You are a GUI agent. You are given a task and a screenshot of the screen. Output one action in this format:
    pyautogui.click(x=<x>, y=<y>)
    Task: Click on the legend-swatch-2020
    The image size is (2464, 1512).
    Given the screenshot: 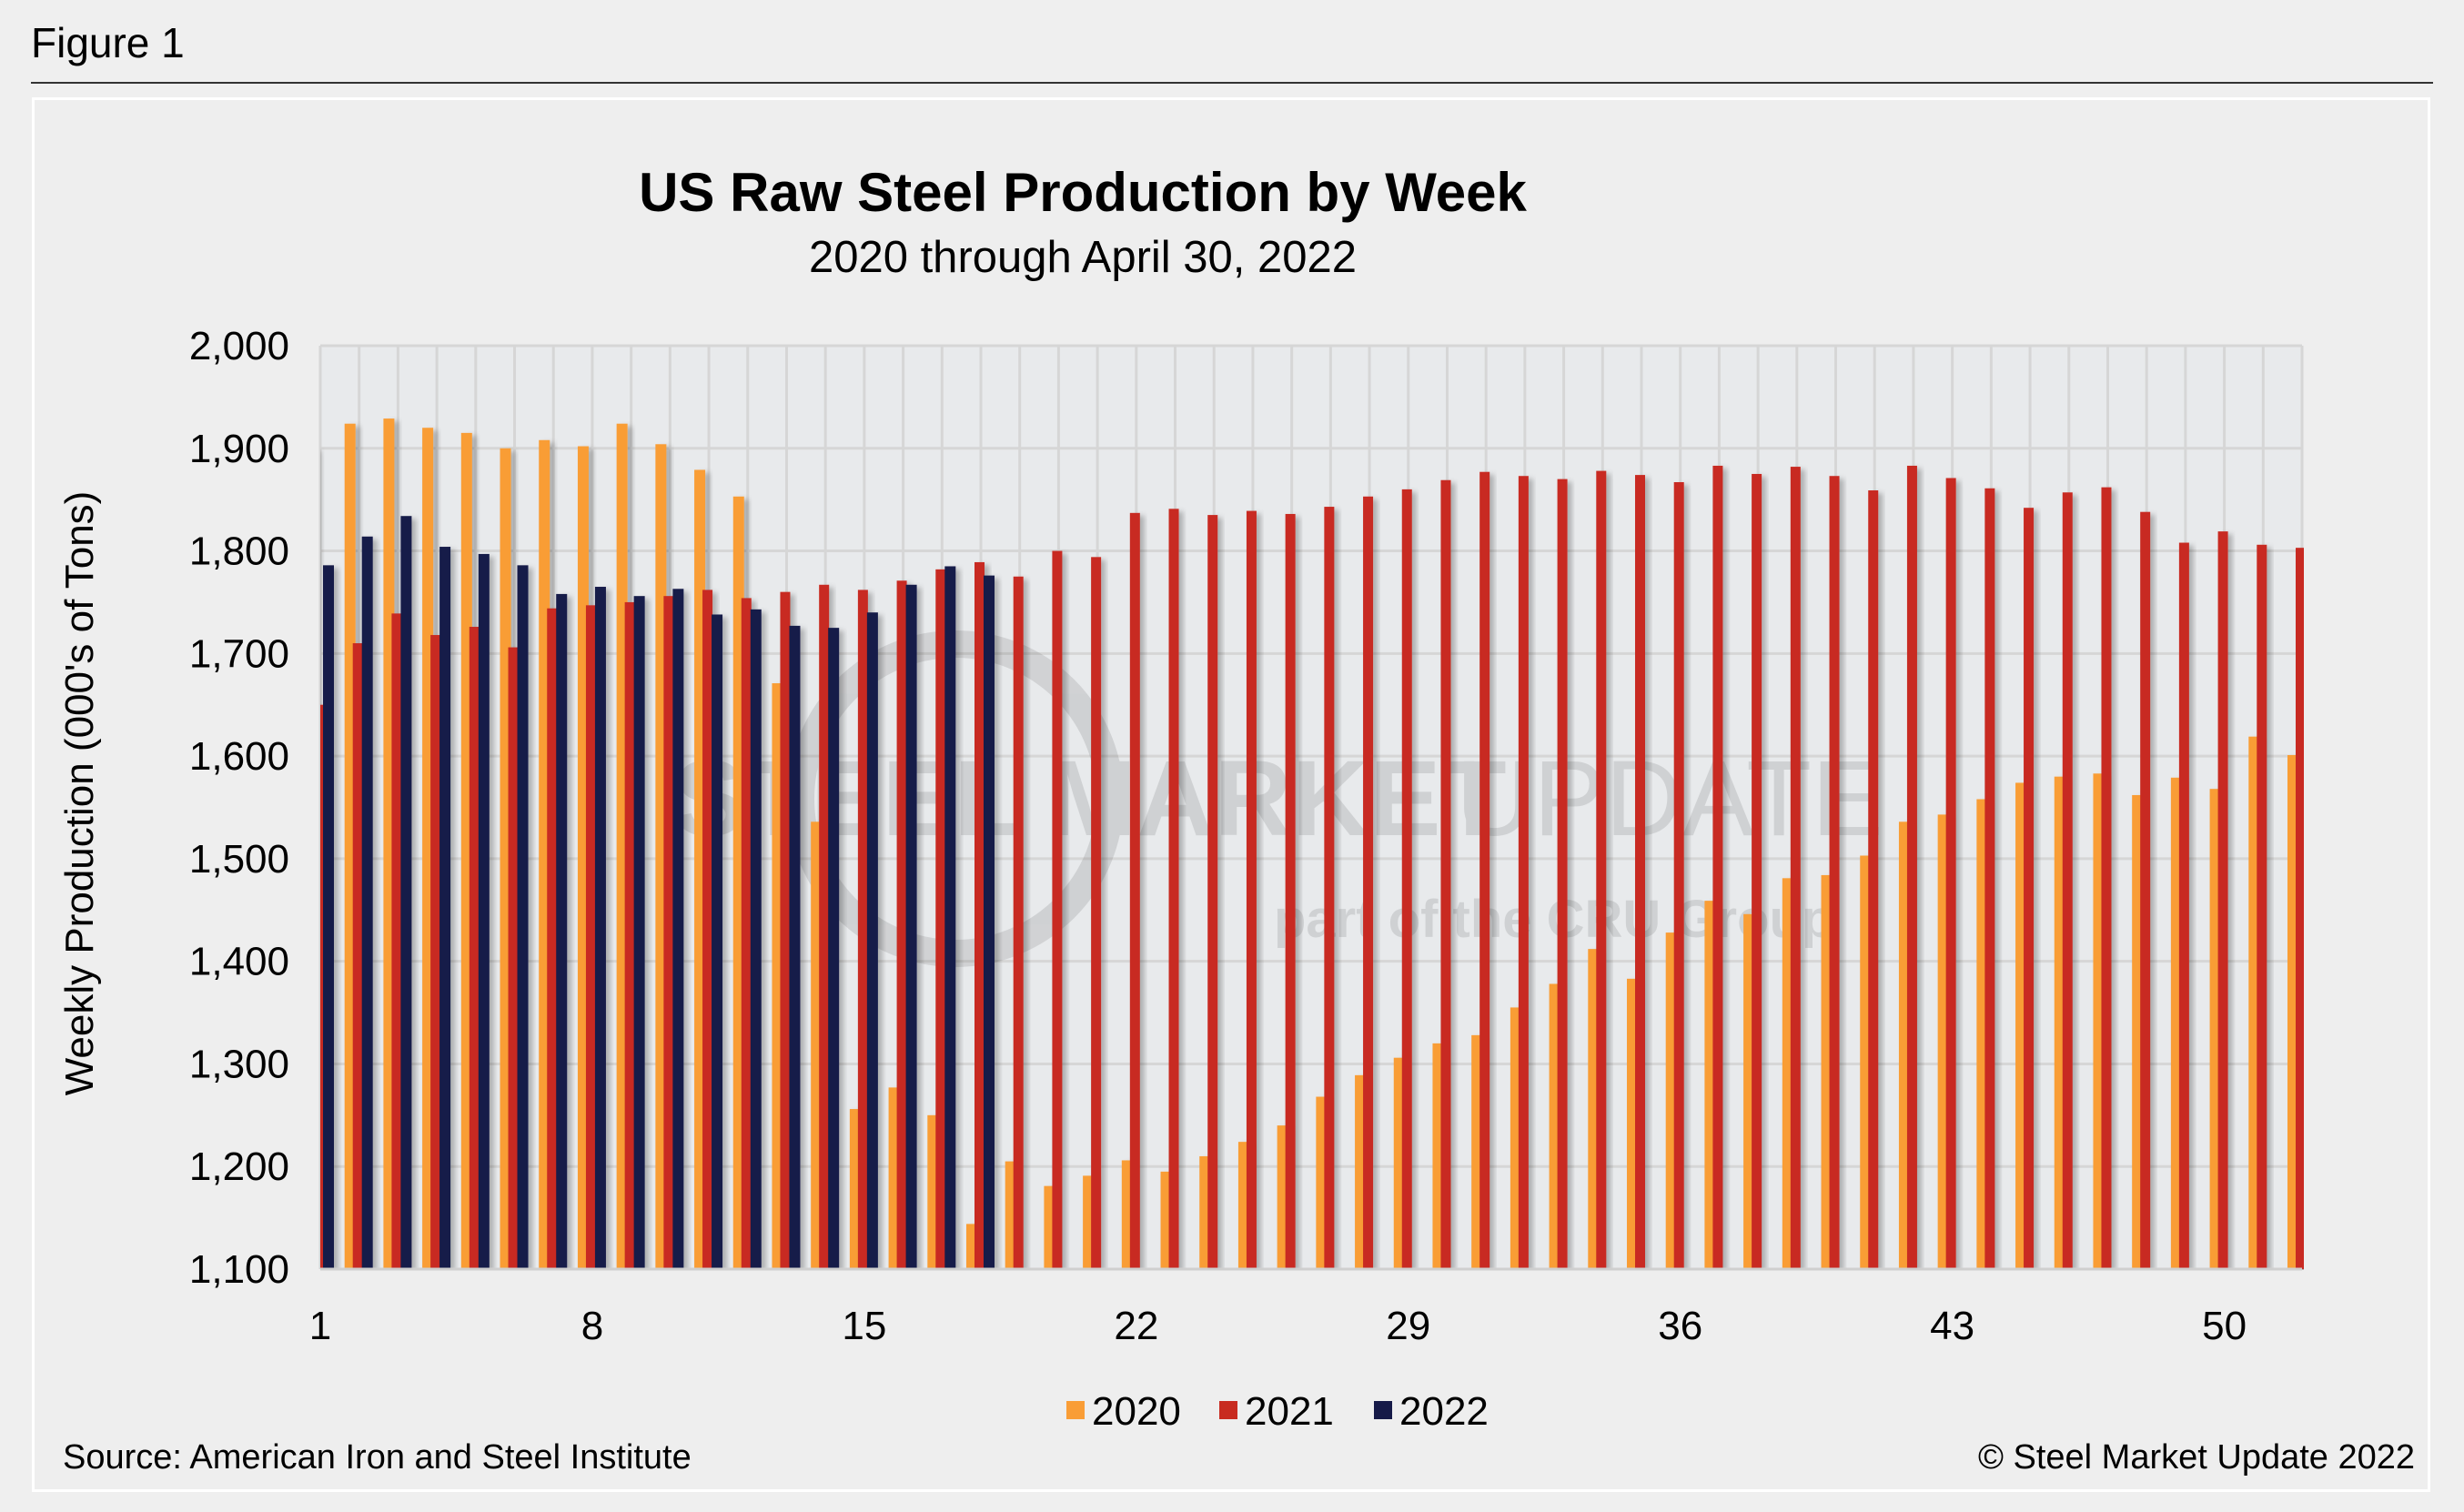 What is the action you would take?
    pyautogui.click(x=1075, y=1410)
    